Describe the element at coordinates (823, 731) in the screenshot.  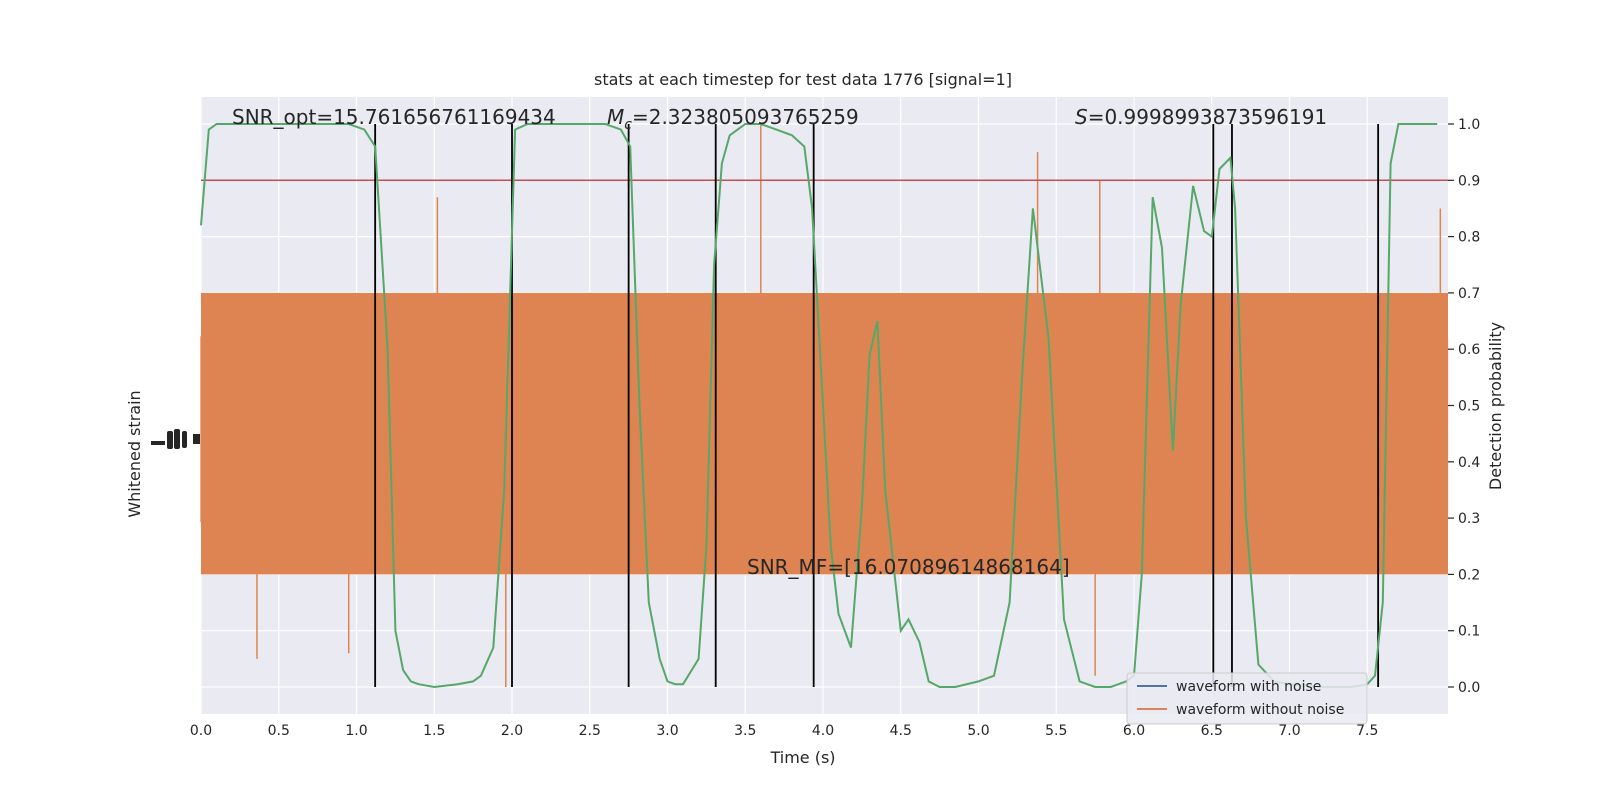
I see `x-tick-label: 4.0` at that location.